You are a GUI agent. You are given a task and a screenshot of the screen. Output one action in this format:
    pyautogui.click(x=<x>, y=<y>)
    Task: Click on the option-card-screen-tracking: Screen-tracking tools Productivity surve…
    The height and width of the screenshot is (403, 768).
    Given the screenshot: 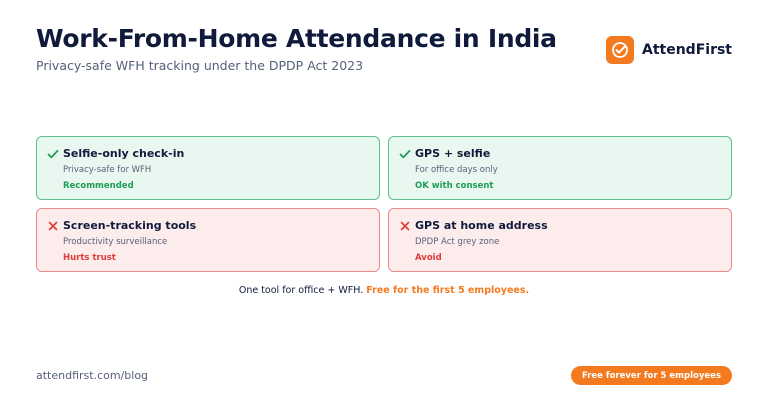 What is the action you would take?
    pyautogui.click(x=208, y=240)
    